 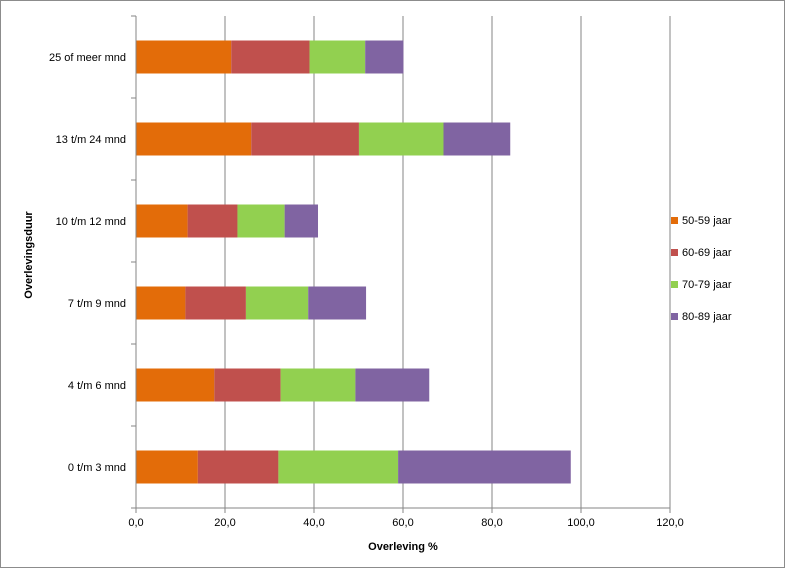 I want to click on y-axis-title: Overlevingsduur, so click(x=29, y=255).